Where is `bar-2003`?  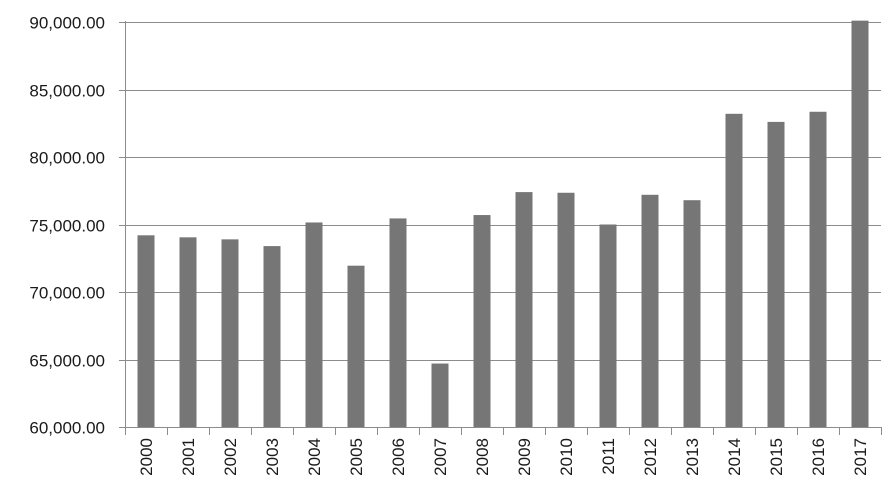 bar-2003 is located at coordinates (272, 336).